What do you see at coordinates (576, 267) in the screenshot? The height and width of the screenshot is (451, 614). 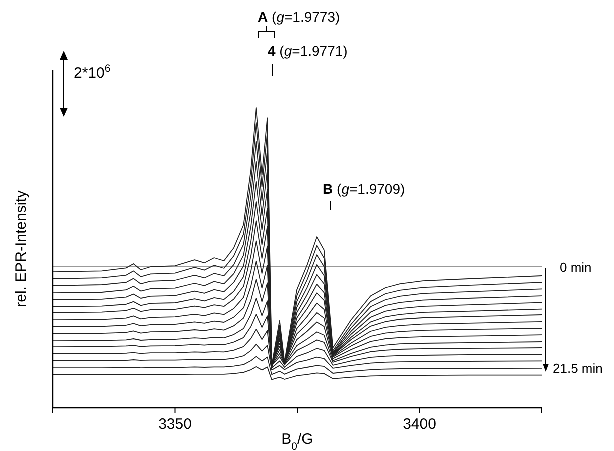 I see `text: 0 min` at bounding box center [576, 267].